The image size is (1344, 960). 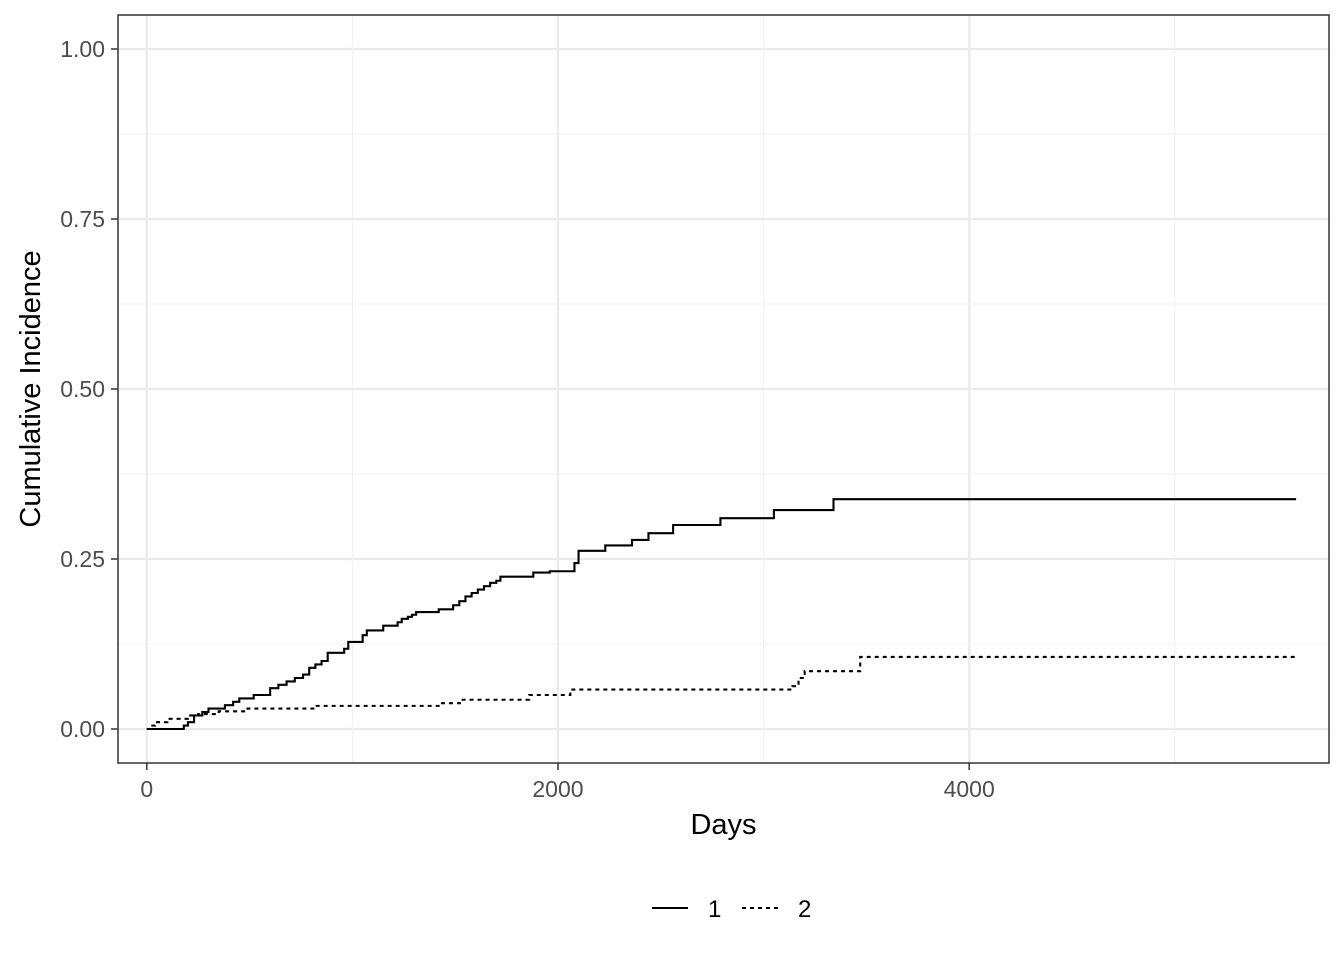 I want to click on x-axis: 0 2000 4000, so click(x=567, y=782).